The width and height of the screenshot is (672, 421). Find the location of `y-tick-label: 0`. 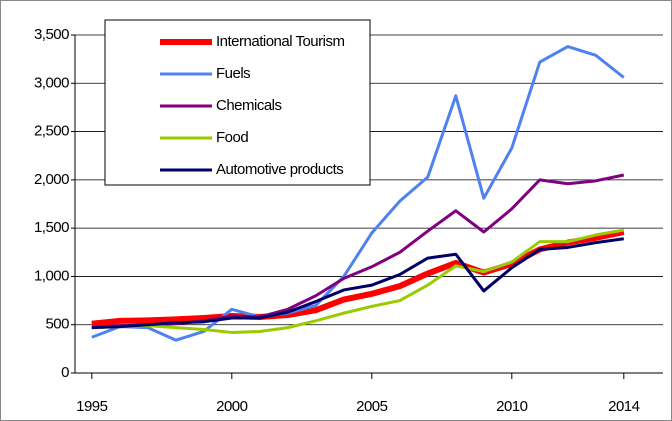

y-tick-label: 0 is located at coordinates (65, 372).